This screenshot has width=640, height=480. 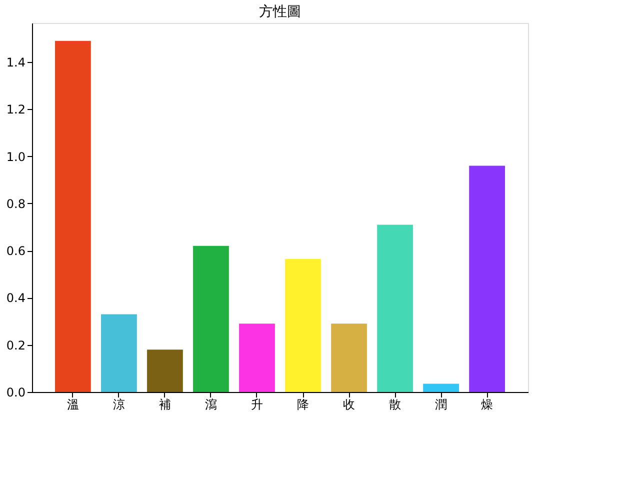 What do you see at coordinates (16, 345) in the screenshot?
I see `y-tick-label: 0.2` at bounding box center [16, 345].